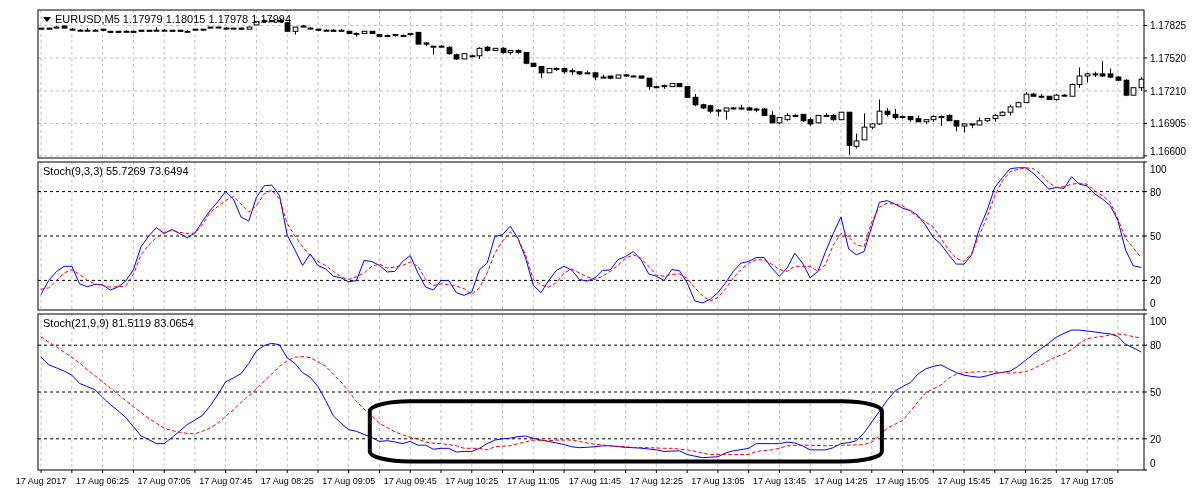  I want to click on y-tick-label: 1.17210, so click(1168, 91).